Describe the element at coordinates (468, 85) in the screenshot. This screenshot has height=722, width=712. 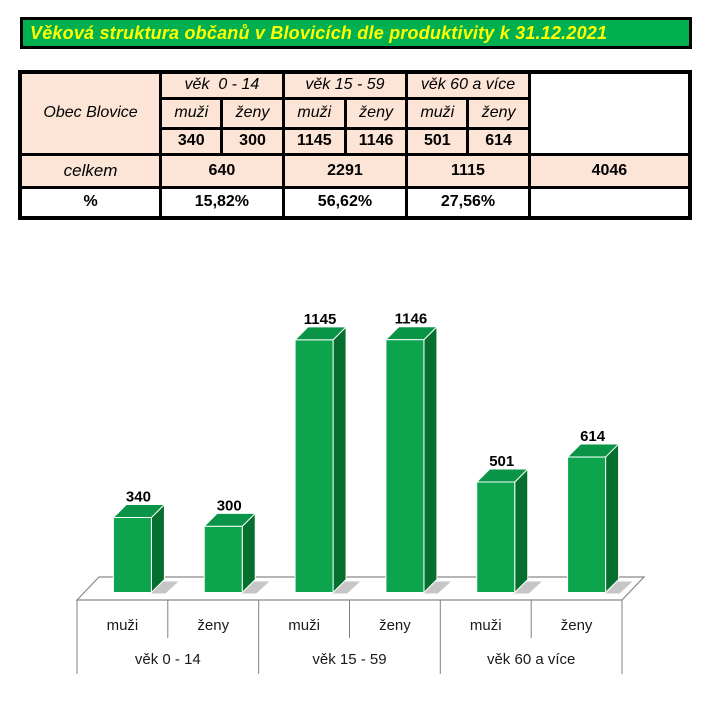
I see `age-group-header-60plus: věk 60 a více` at that location.